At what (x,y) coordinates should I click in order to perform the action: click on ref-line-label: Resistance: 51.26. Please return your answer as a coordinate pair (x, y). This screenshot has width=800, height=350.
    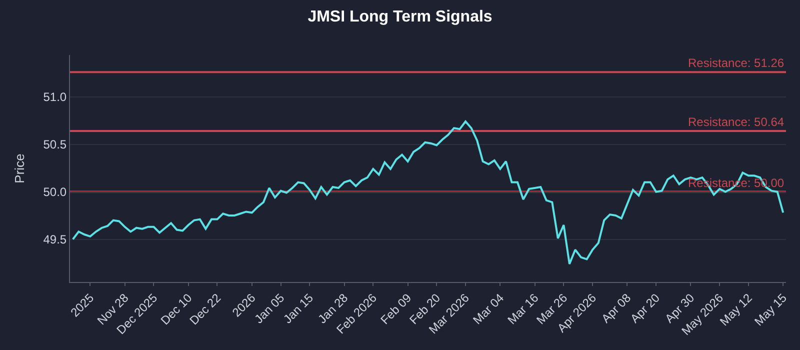
    Looking at the image, I should click on (736, 63).